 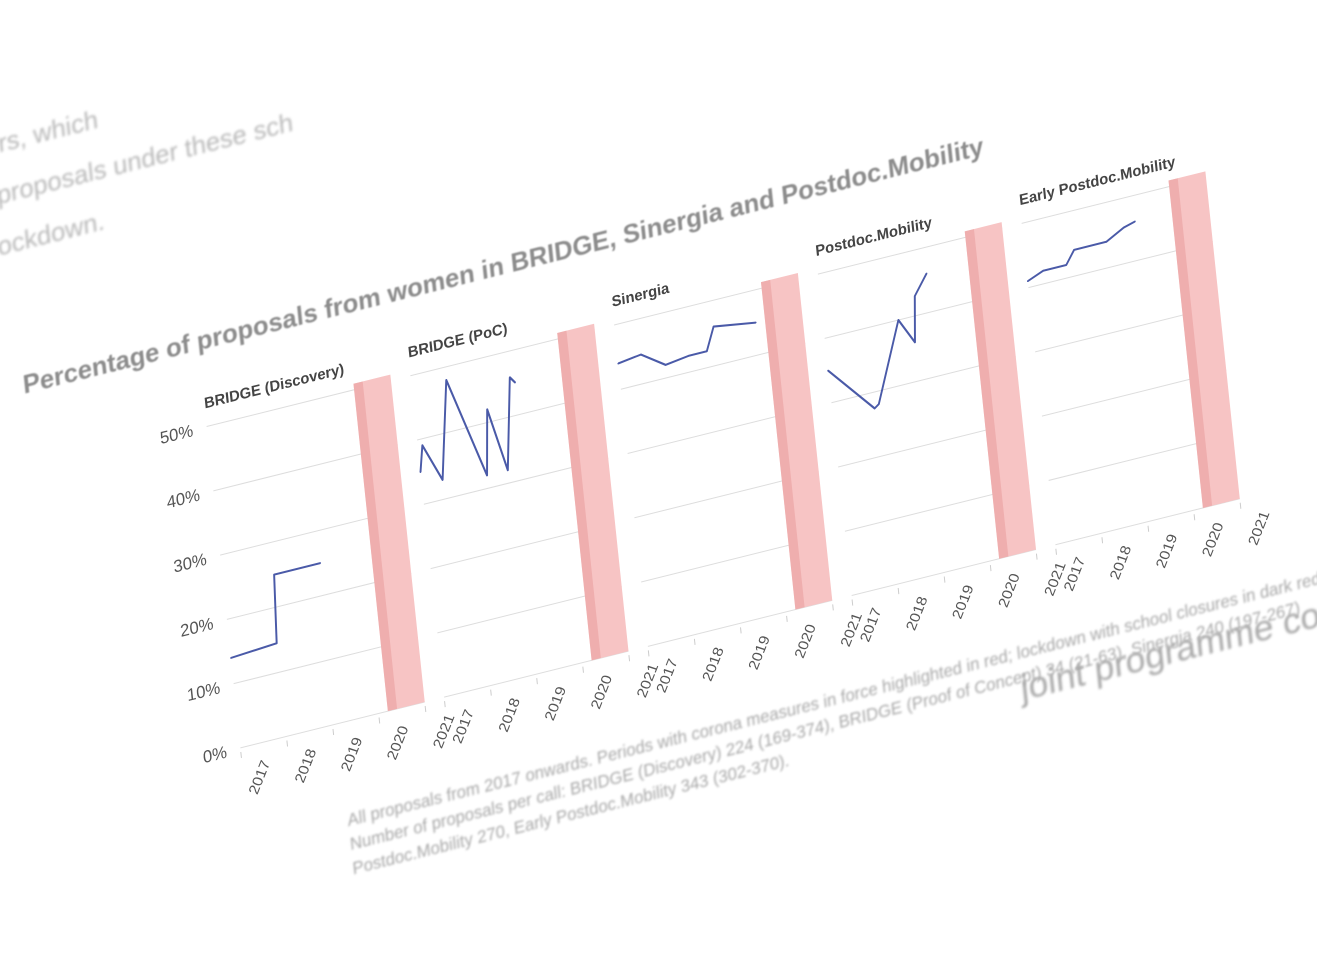 What do you see at coordinates (183, 498) in the screenshot?
I see `y-tick-label: 40%` at bounding box center [183, 498].